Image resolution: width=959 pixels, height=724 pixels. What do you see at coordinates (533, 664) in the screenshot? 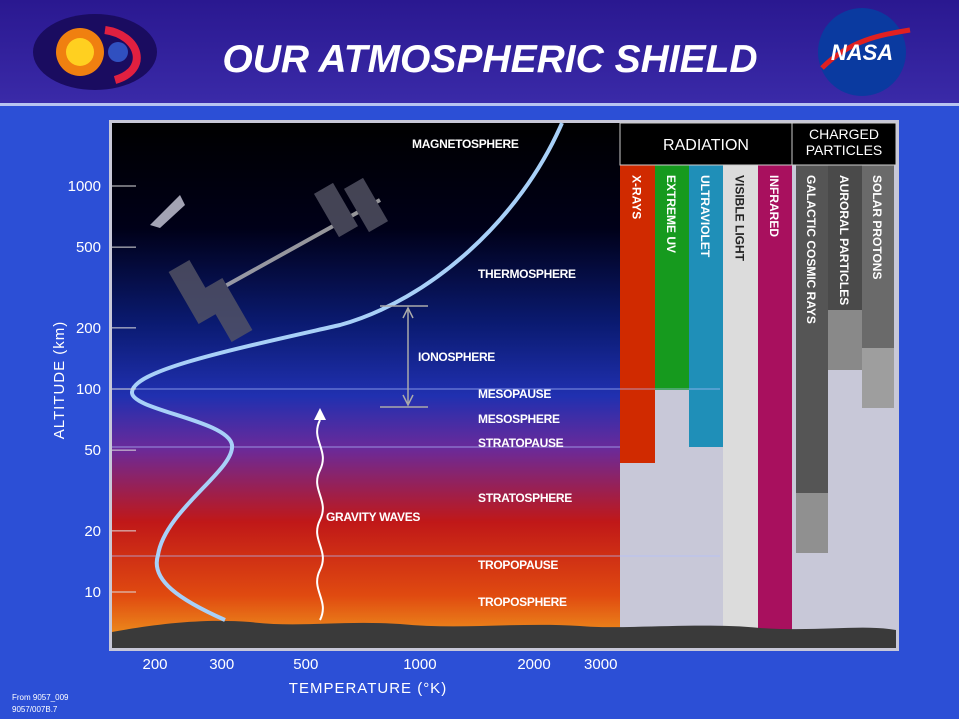
I see `x-tick-label: 2000` at bounding box center [533, 664].